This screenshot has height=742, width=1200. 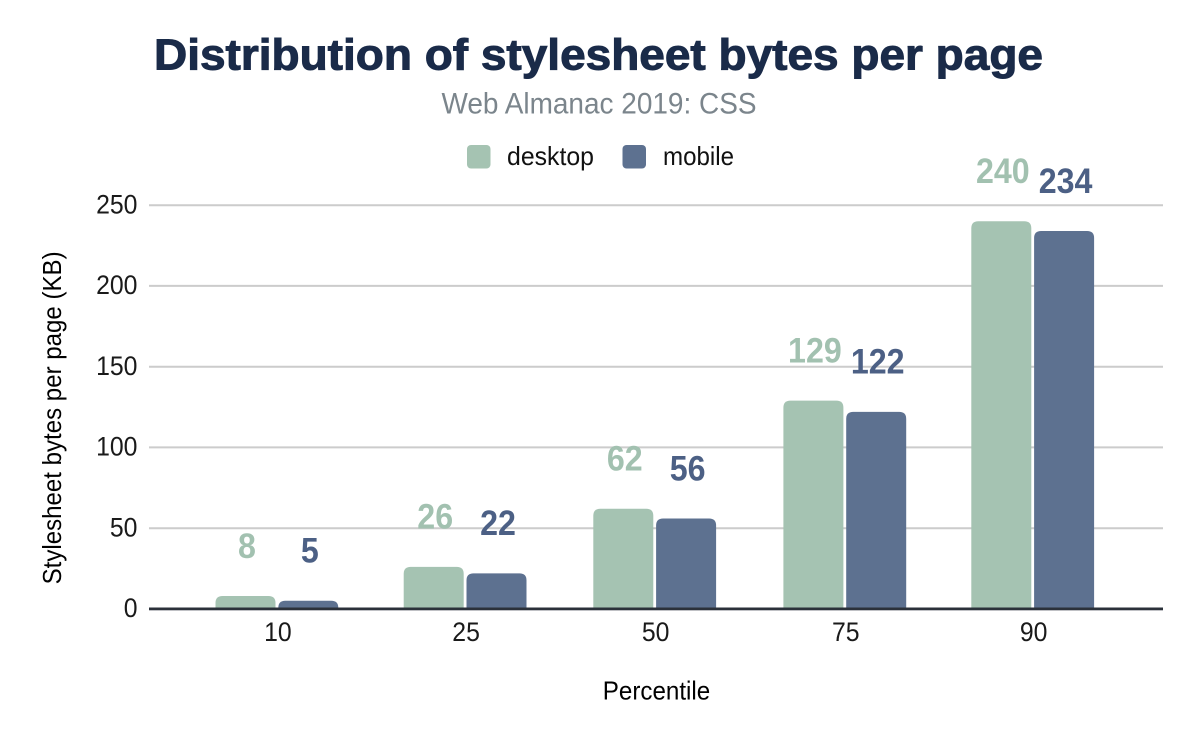 I want to click on svg-text: 25, so click(x=466, y=632).